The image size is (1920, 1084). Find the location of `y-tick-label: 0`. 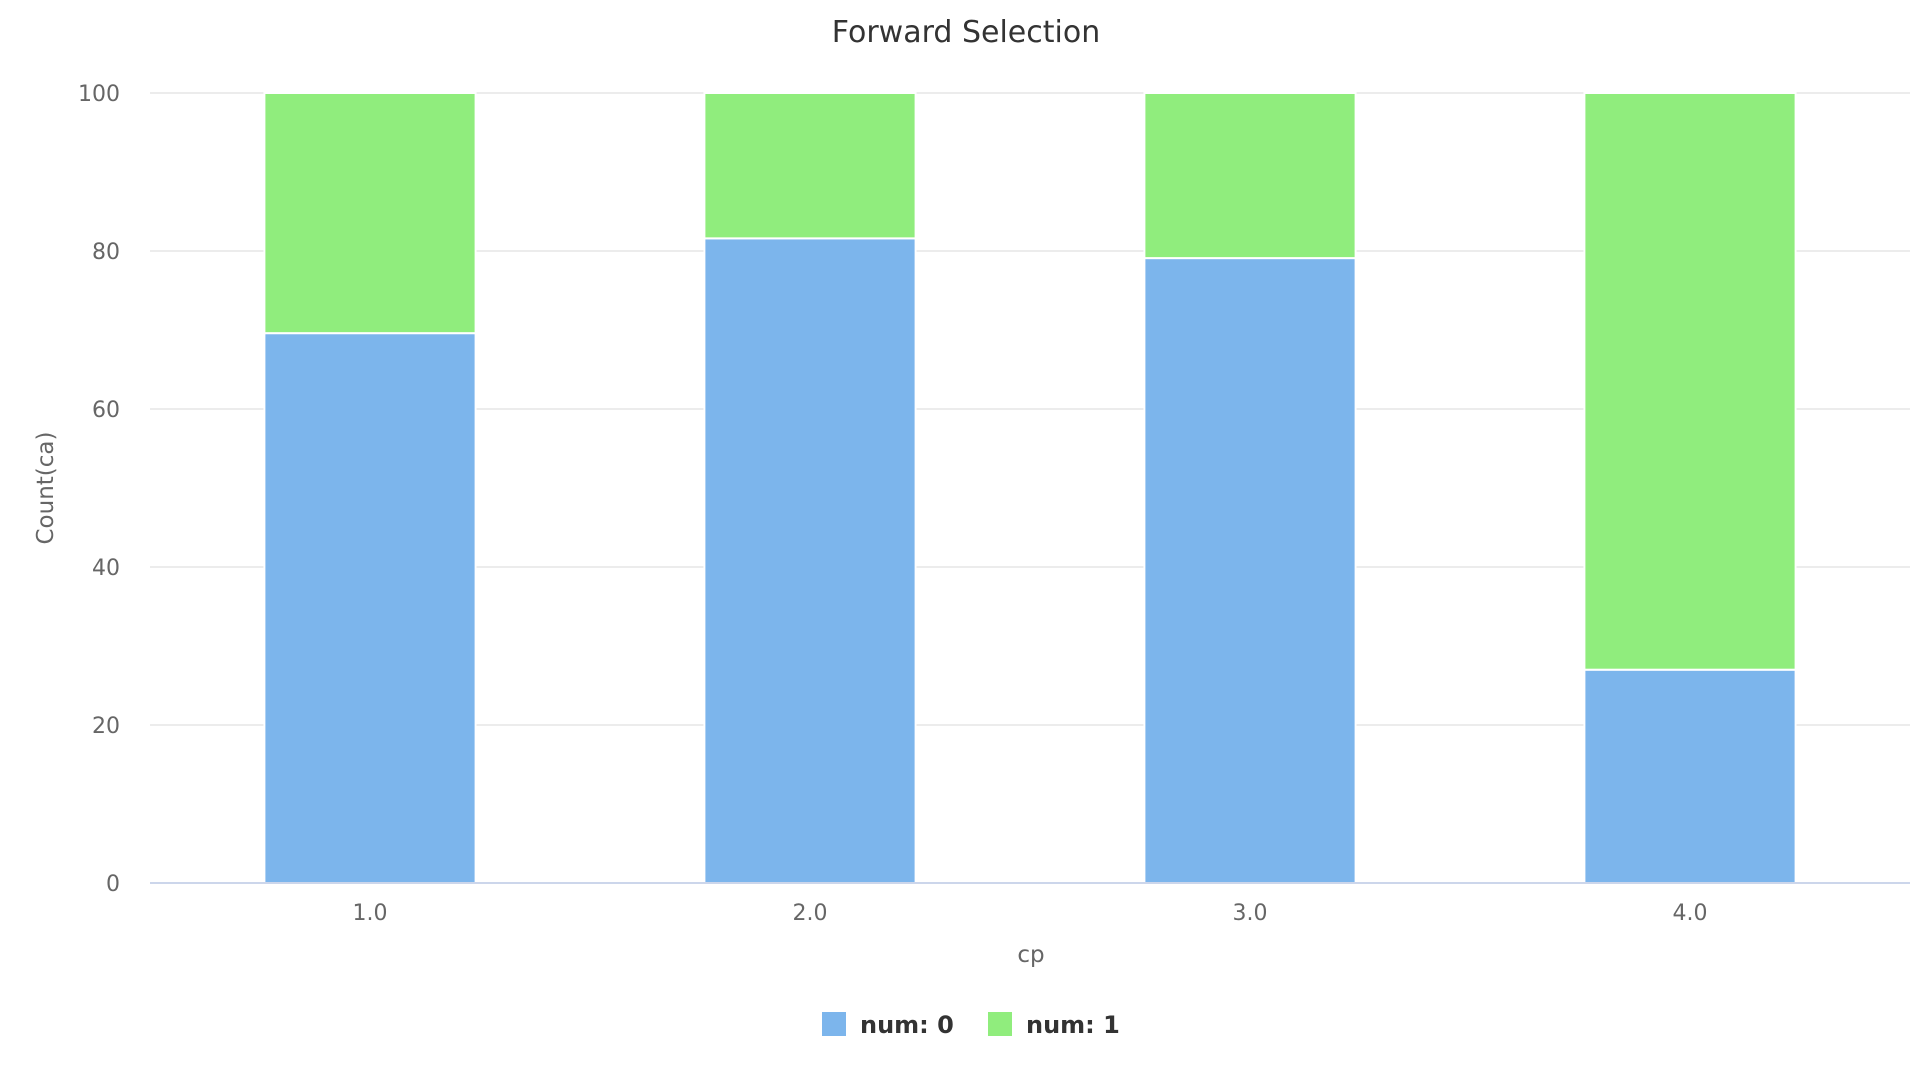

y-tick-label: 0 is located at coordinates (113, 884).